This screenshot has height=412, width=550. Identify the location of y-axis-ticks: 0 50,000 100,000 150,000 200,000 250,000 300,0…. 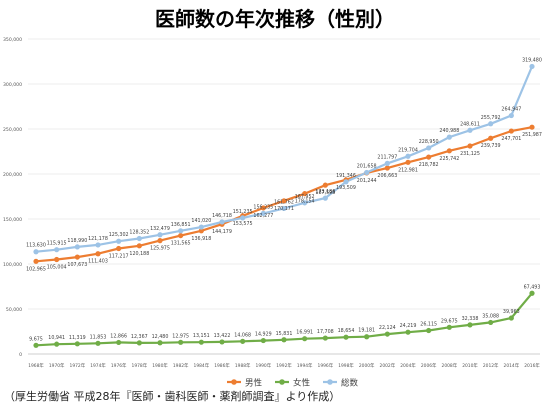
(12, 197).